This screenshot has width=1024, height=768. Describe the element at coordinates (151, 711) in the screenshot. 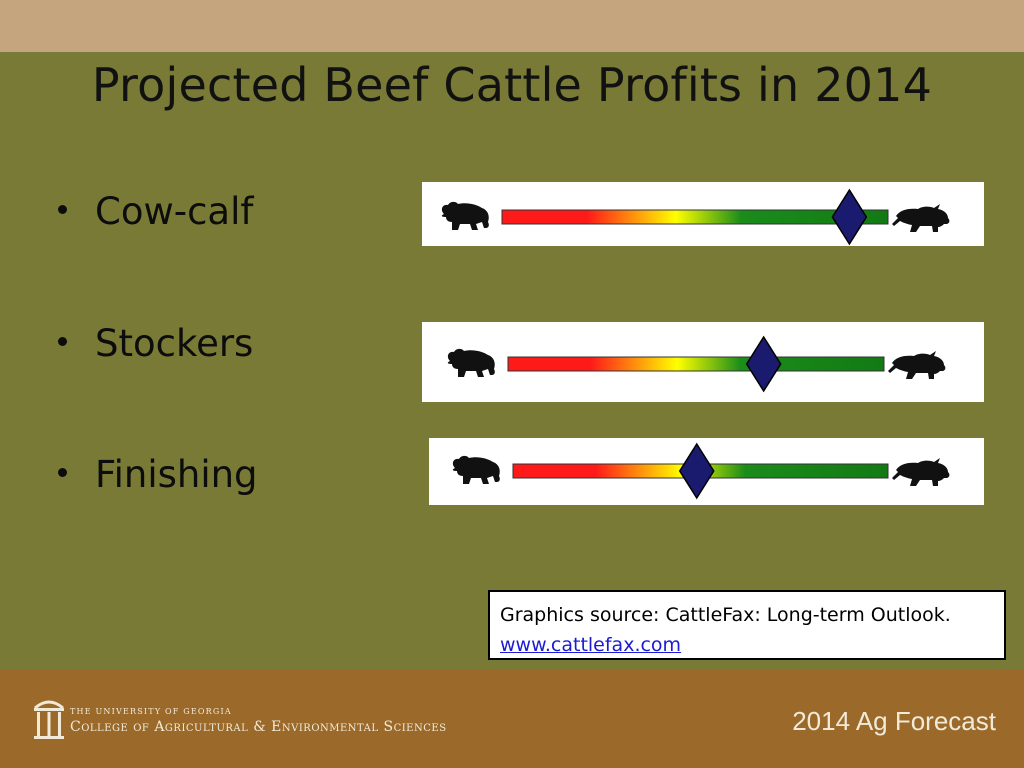

I see `university-name: THE UNIVERSITY OF GEORGIA` at that location.